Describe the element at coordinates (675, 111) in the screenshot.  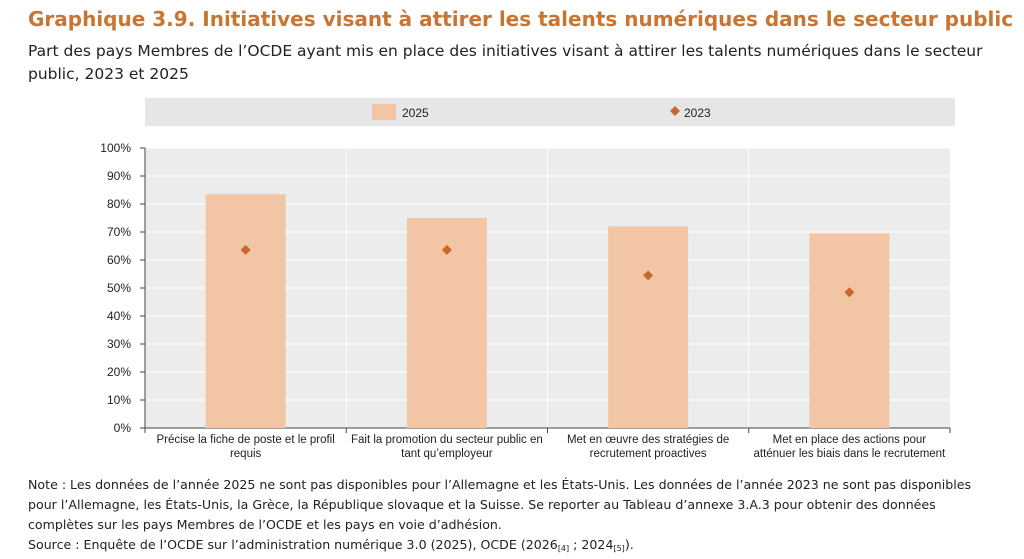
I see `legend-marker-2023` at that location.